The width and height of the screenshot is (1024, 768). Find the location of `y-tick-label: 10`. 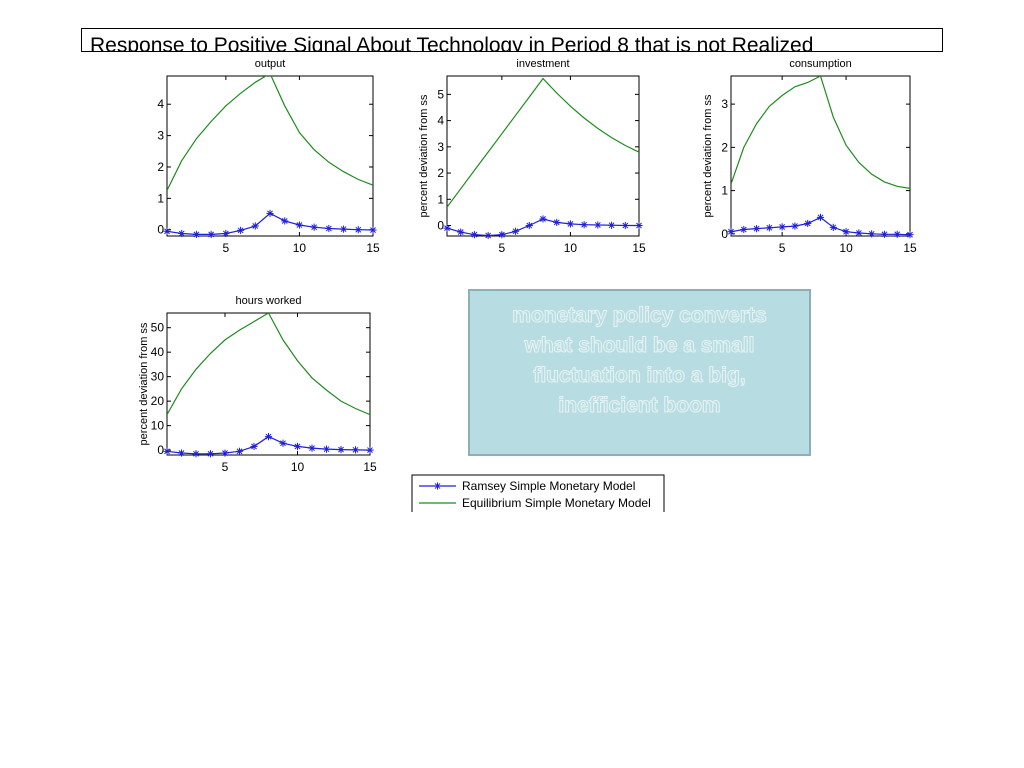

y-tick-label: 10 is located at coordinates (158, 426).